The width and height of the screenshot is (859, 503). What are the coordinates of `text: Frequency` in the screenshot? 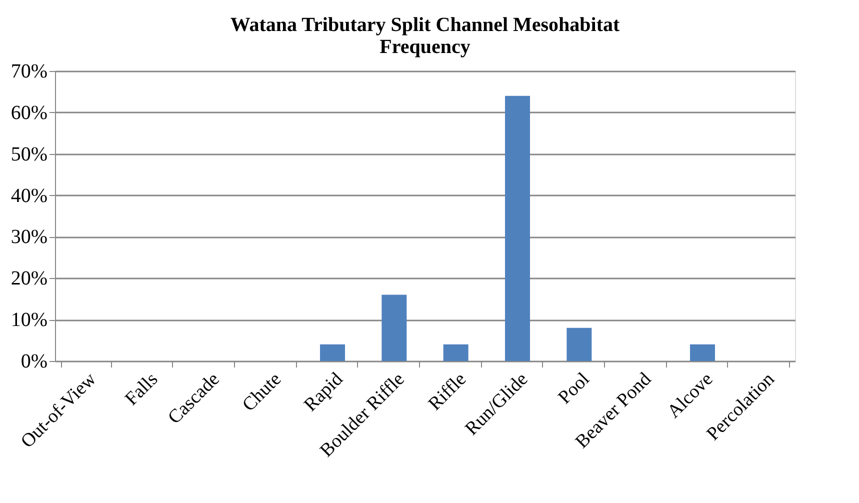 It's located at (425, 47).